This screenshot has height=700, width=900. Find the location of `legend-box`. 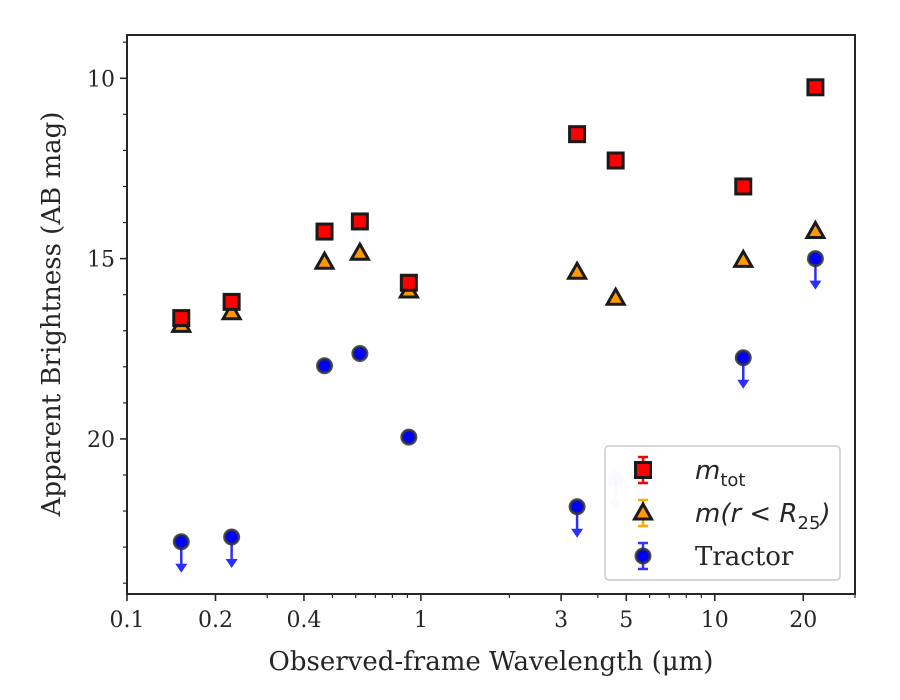

legend-box is located at coordinates (722, 513).